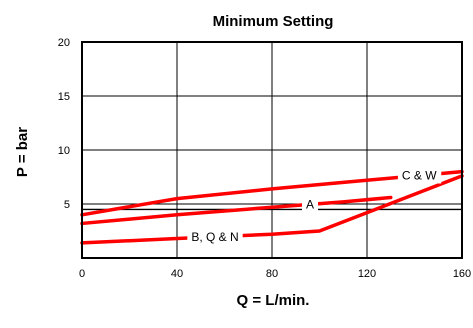  Describe the element at coordinates (64, 43) in the screenshot. I see `y-tick-label: 20` at that location.